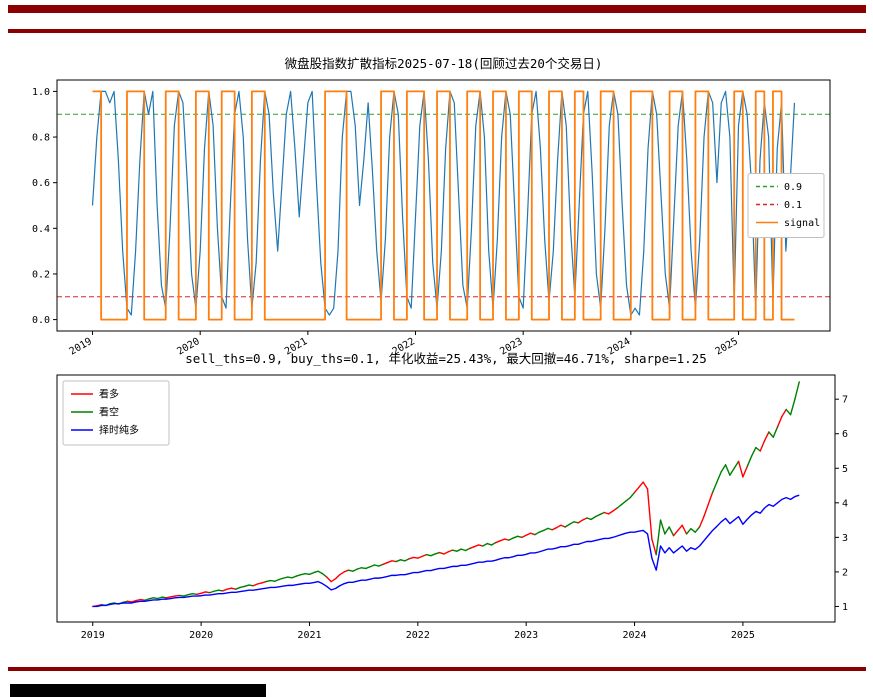  What do you see at coordinates (845, 503) in the screenshot?
I see `svg-text: 4` at bounding box center [845, 503].